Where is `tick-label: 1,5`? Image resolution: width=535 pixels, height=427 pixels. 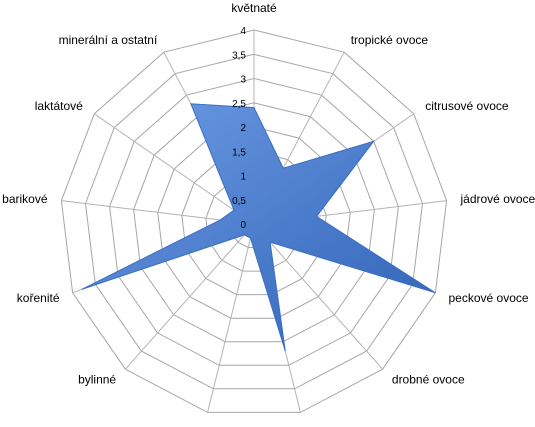
tick-label: 1,5 is located at coordinates (239, 152).